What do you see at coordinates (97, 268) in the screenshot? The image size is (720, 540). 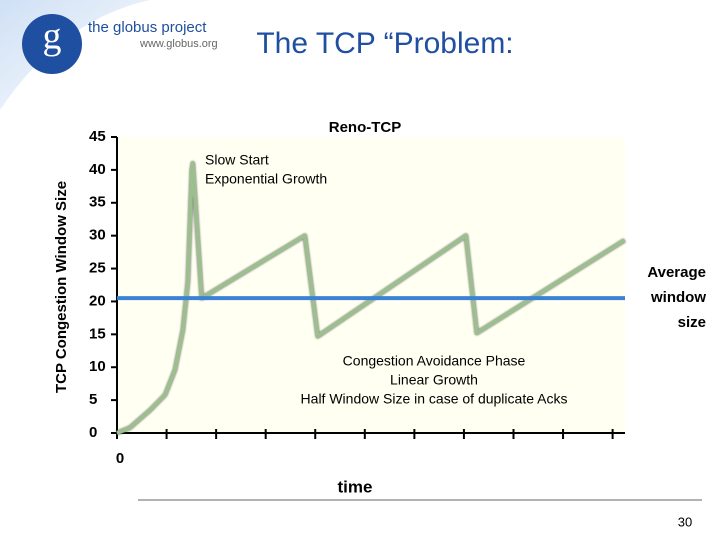 I see `y-tick-label: 25` at bounding box center [97, 268].